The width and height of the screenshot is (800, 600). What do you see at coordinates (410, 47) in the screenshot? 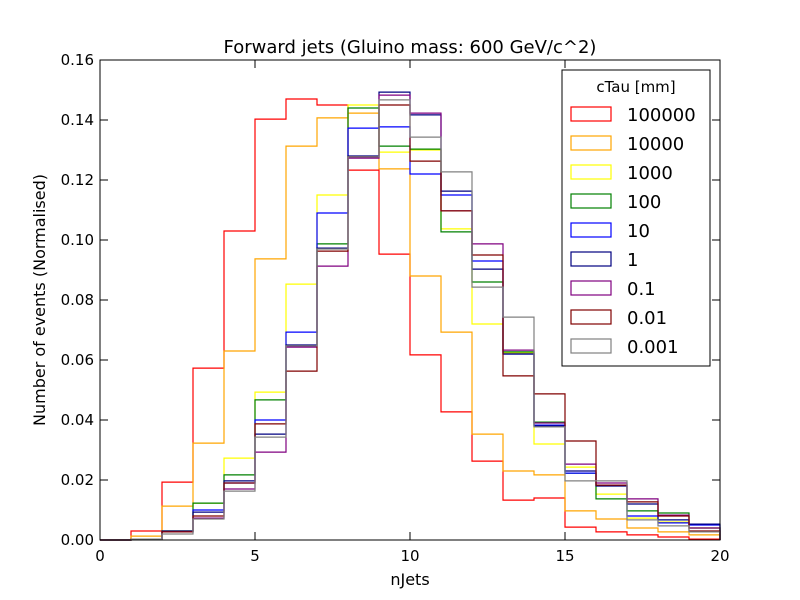
I see `chart-title: Forward jets (Gluino mass: 600 GeV/c^2)` at bounding box center [410, 47].